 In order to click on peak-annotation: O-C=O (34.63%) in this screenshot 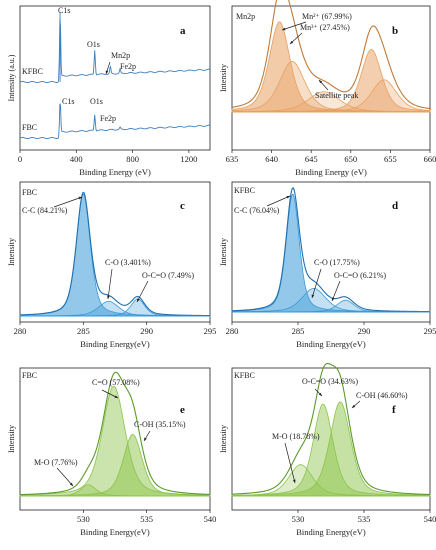, I will do `click(330, 381)`.